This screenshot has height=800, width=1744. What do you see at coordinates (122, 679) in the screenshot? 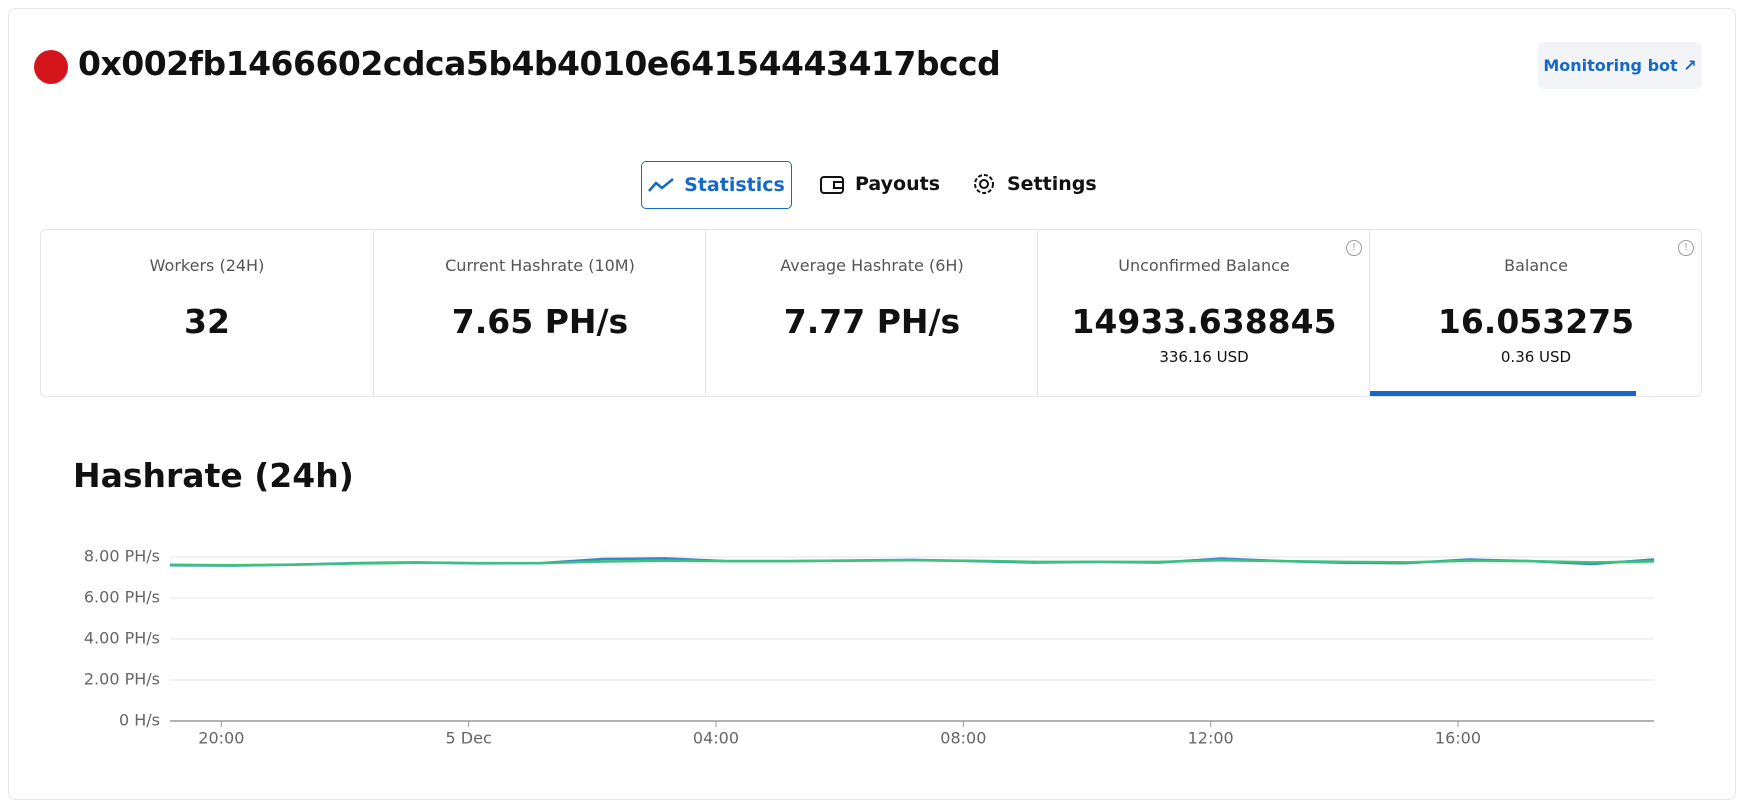
I see `y-tick-label: 2.00 PH/s` at bounding box center [122, 679].